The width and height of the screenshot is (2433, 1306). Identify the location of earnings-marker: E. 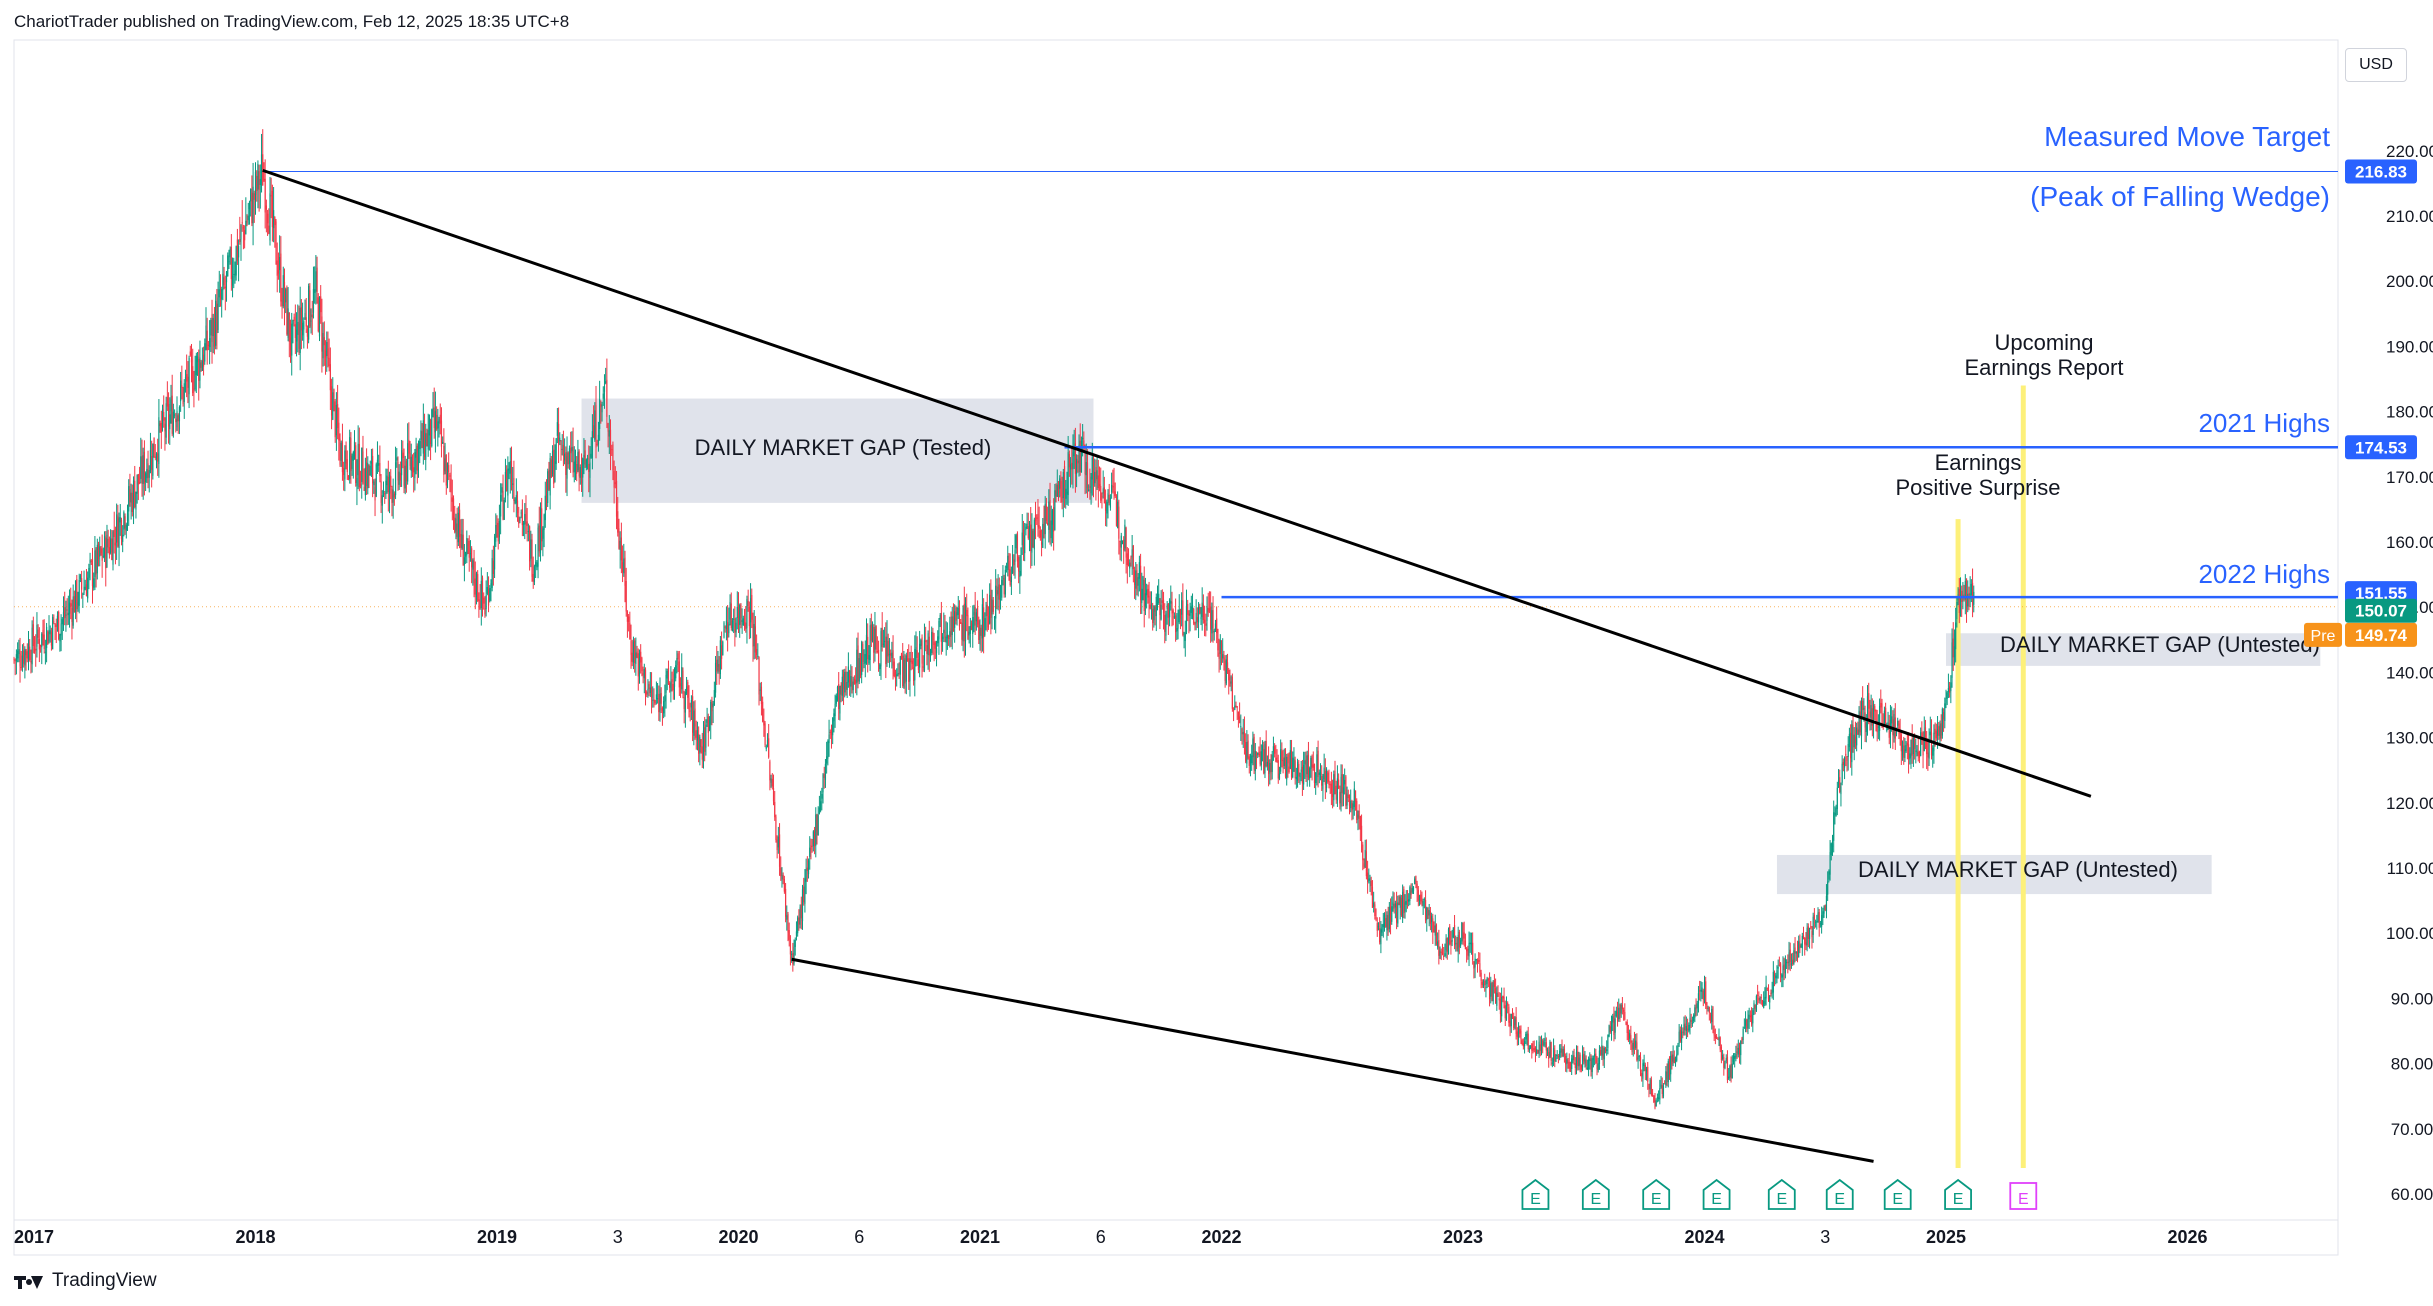
(1595, 1194).